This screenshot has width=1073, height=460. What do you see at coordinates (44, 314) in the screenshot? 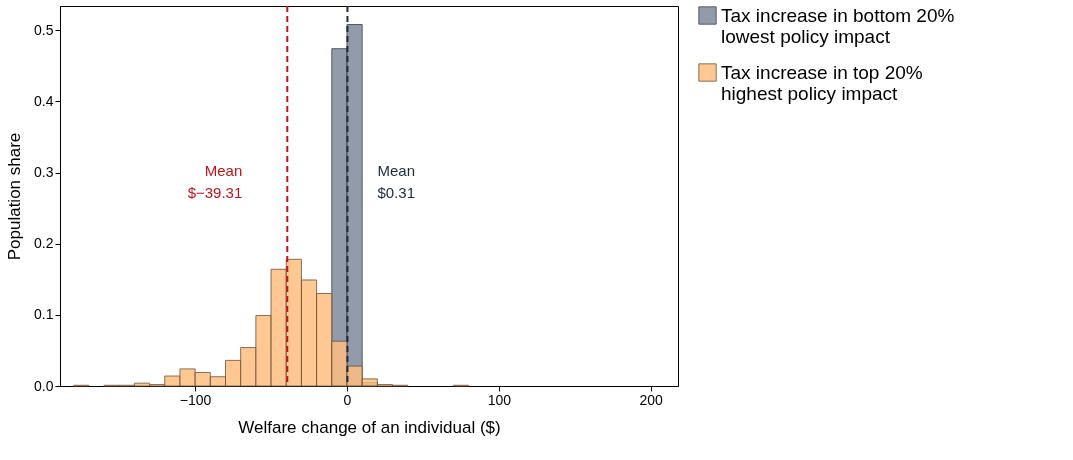
I see `y-tick-label: 0.1` at bounding box center [44, 314].